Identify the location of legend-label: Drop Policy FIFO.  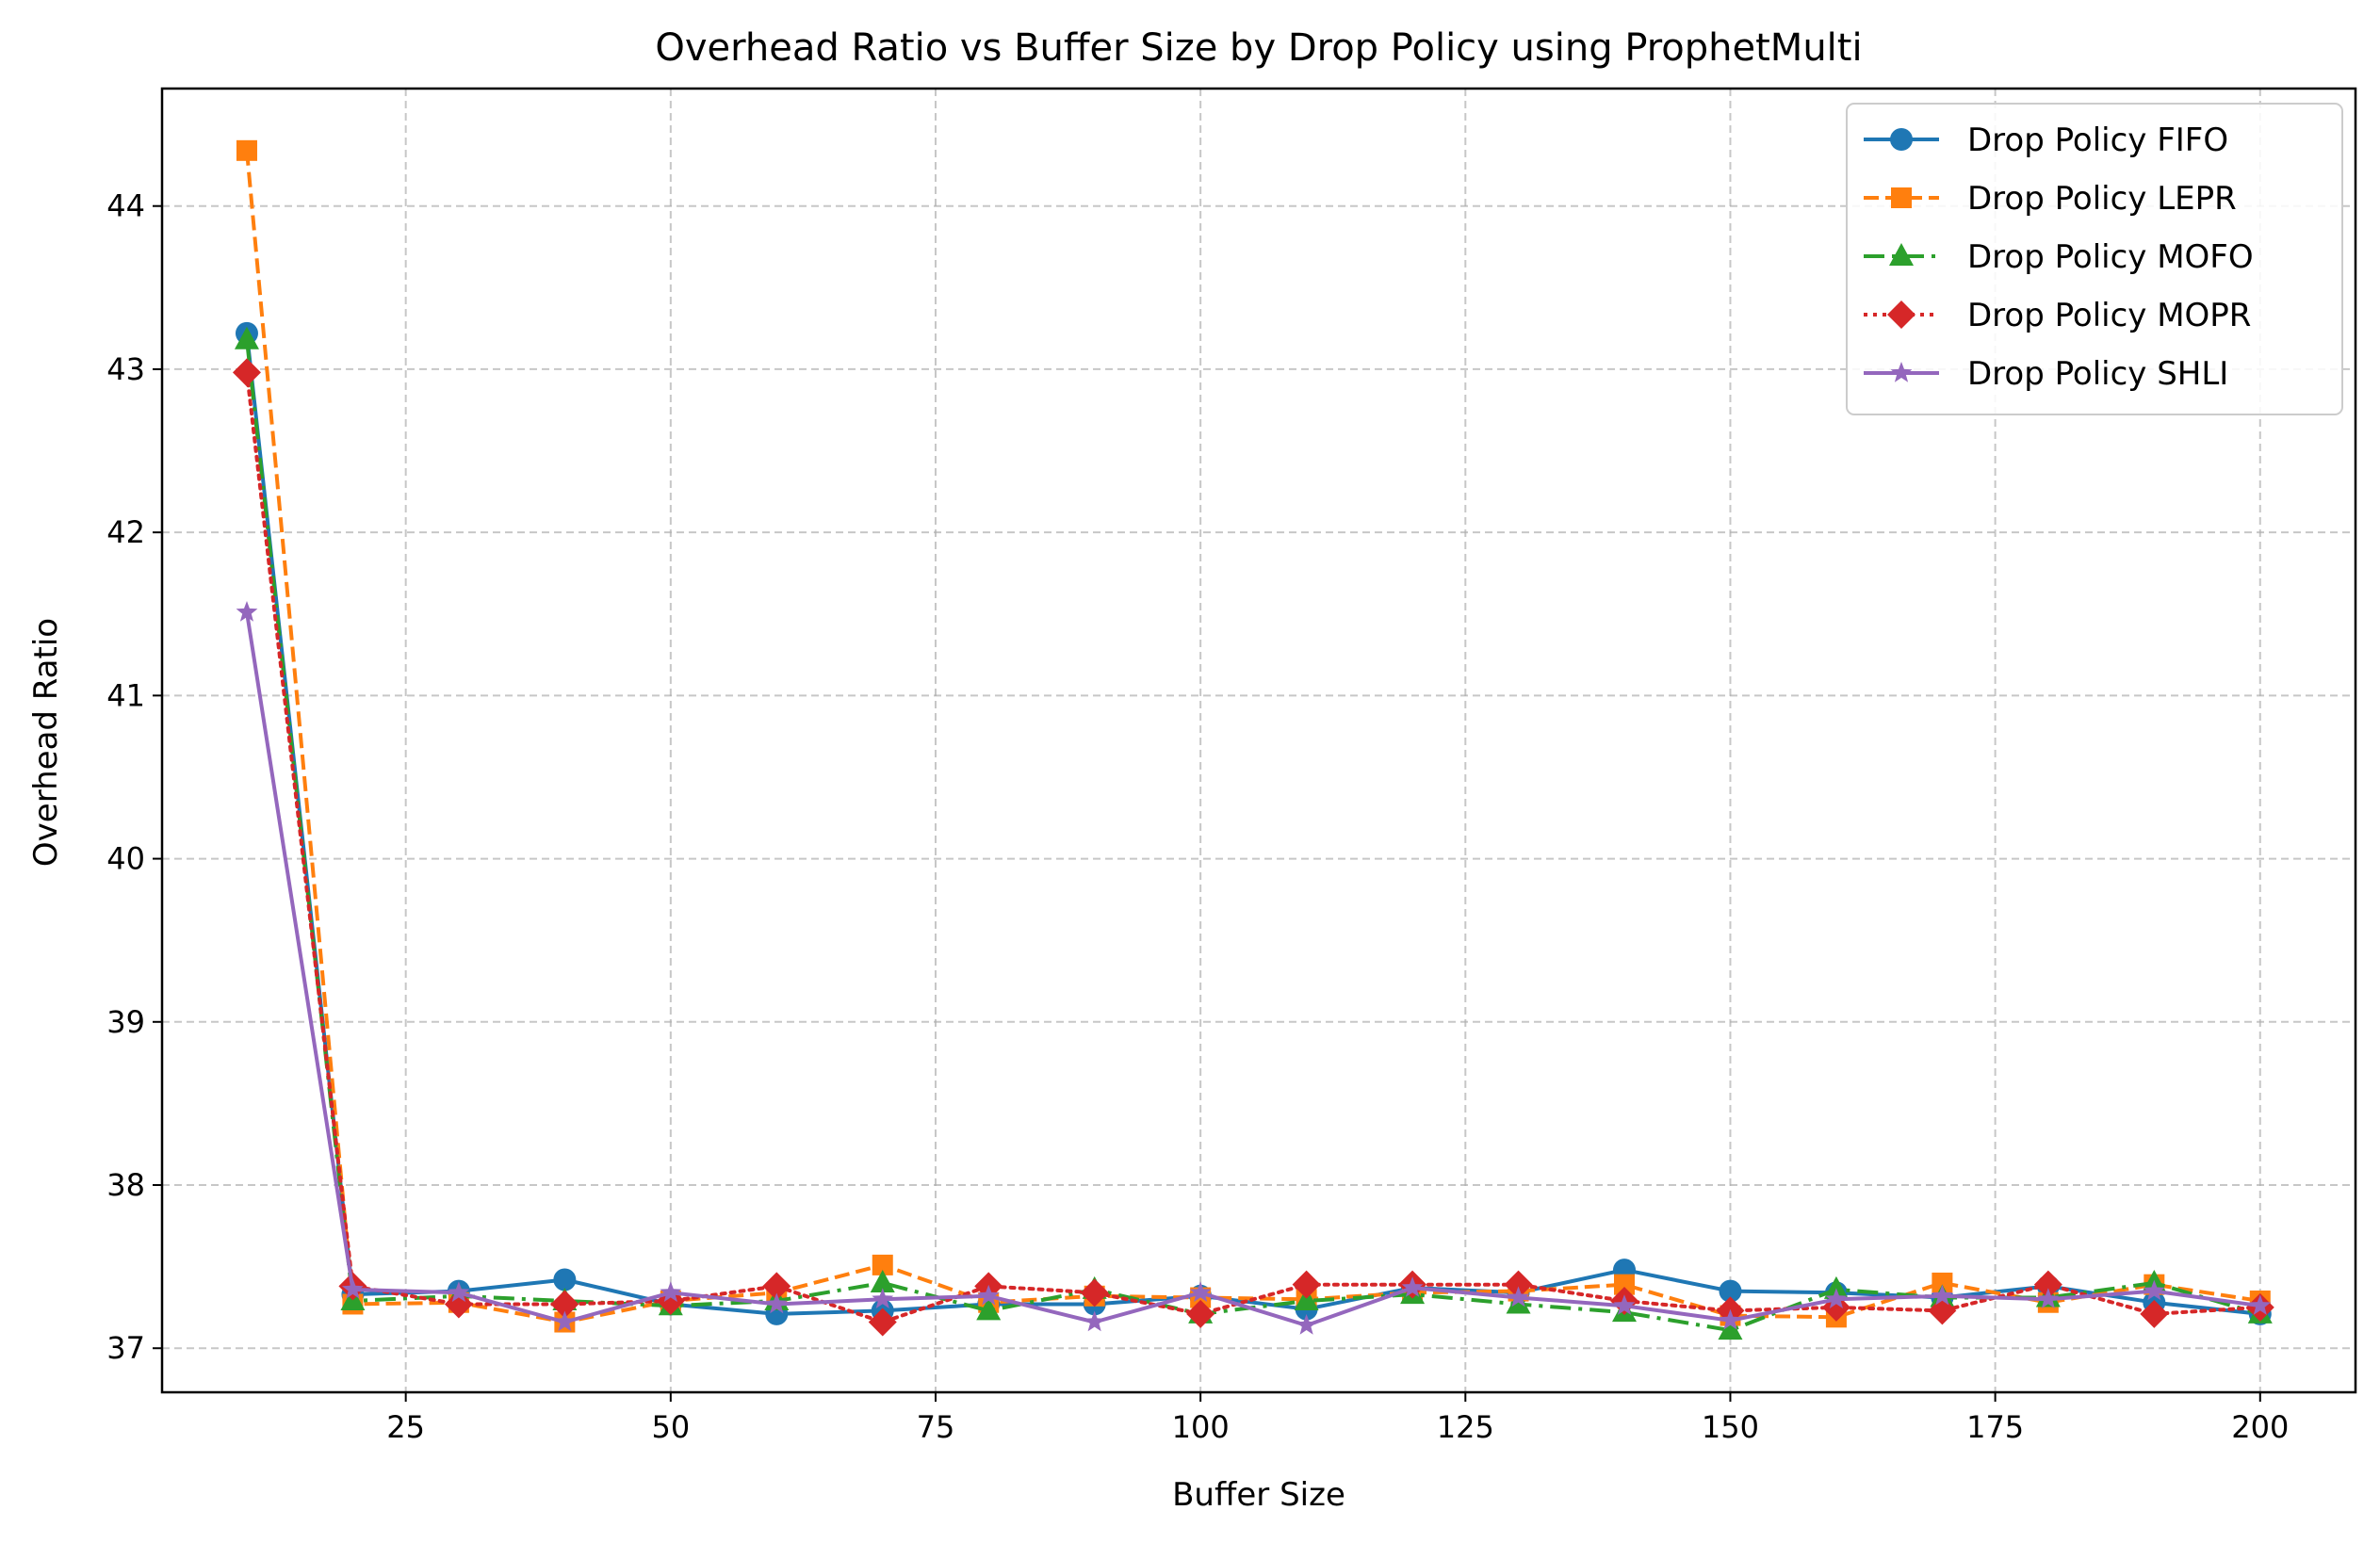
(2097, 140).